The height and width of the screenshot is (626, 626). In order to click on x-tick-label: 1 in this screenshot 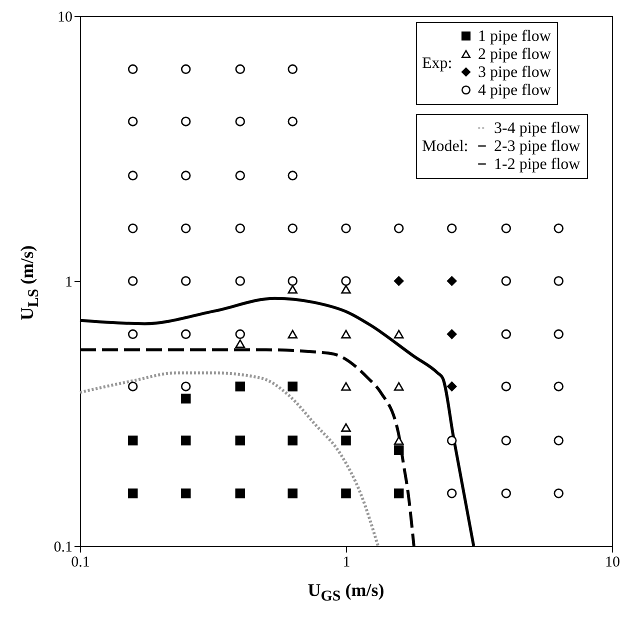, I will do `click(346, 562)`.